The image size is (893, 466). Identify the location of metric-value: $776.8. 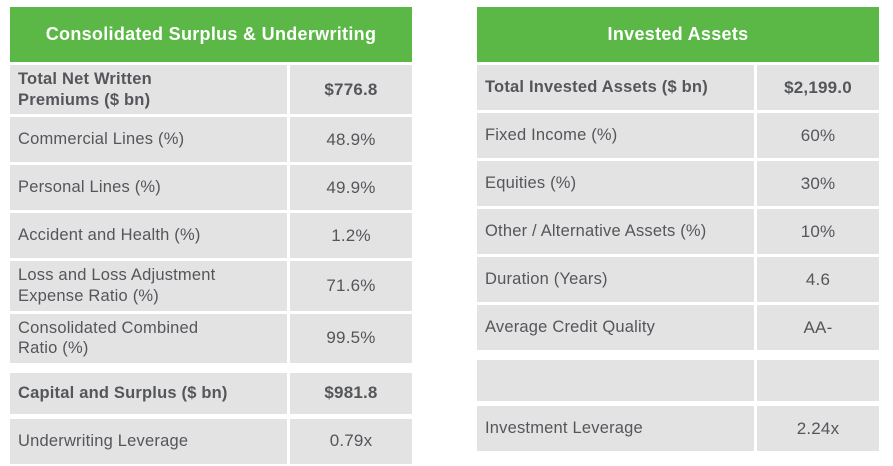
(351, 90).